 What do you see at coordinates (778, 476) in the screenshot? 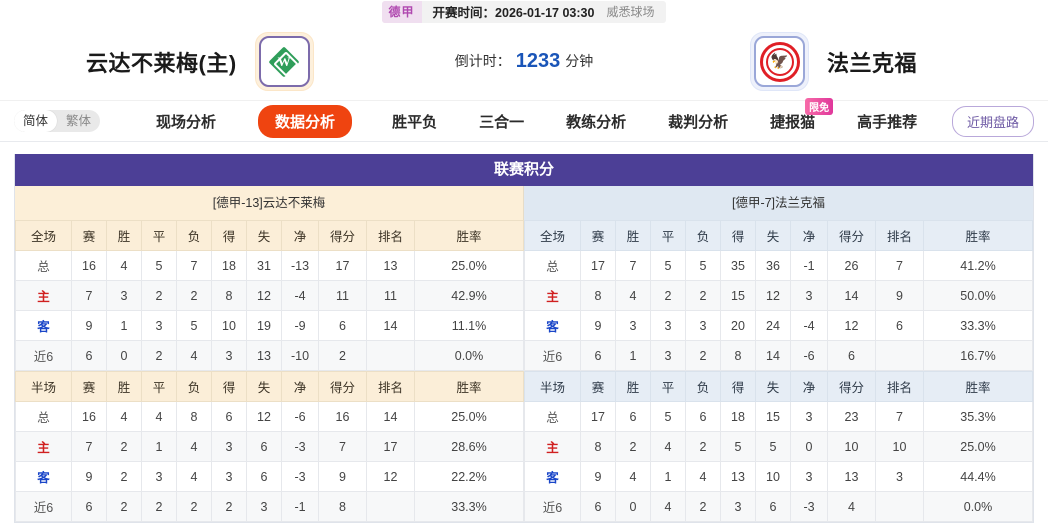
I see `table-row: 客 9 4 1 4 13 10 3 13 3 44.4%` at bounding box center [778, 476].